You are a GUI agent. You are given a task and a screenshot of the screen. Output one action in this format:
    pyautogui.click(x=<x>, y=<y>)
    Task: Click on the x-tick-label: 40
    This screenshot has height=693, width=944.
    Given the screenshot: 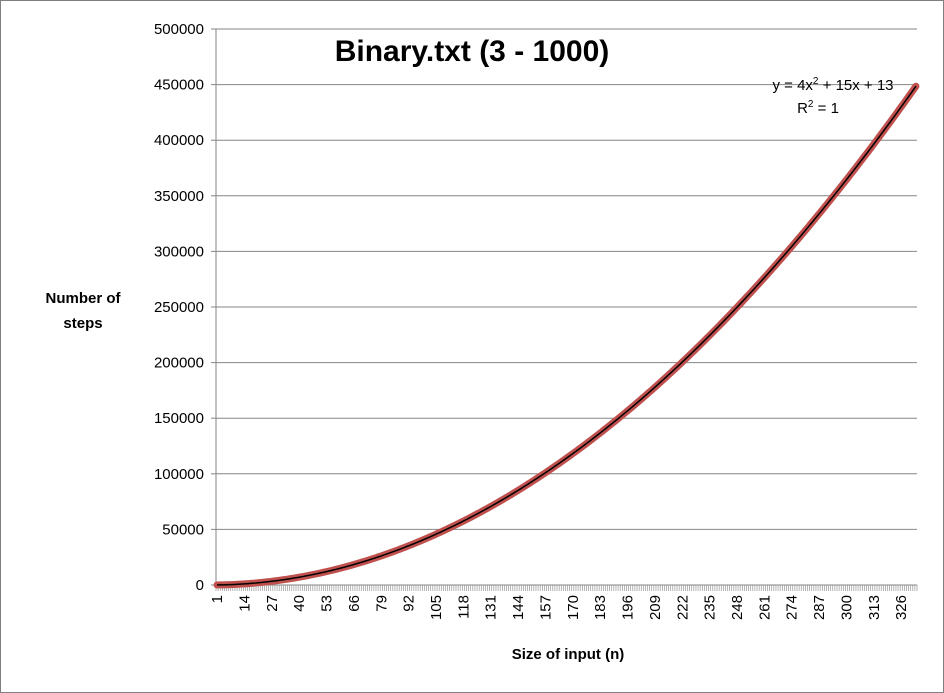 What is the action you would take?
    pyautogui.click(x=299, y=603)
    